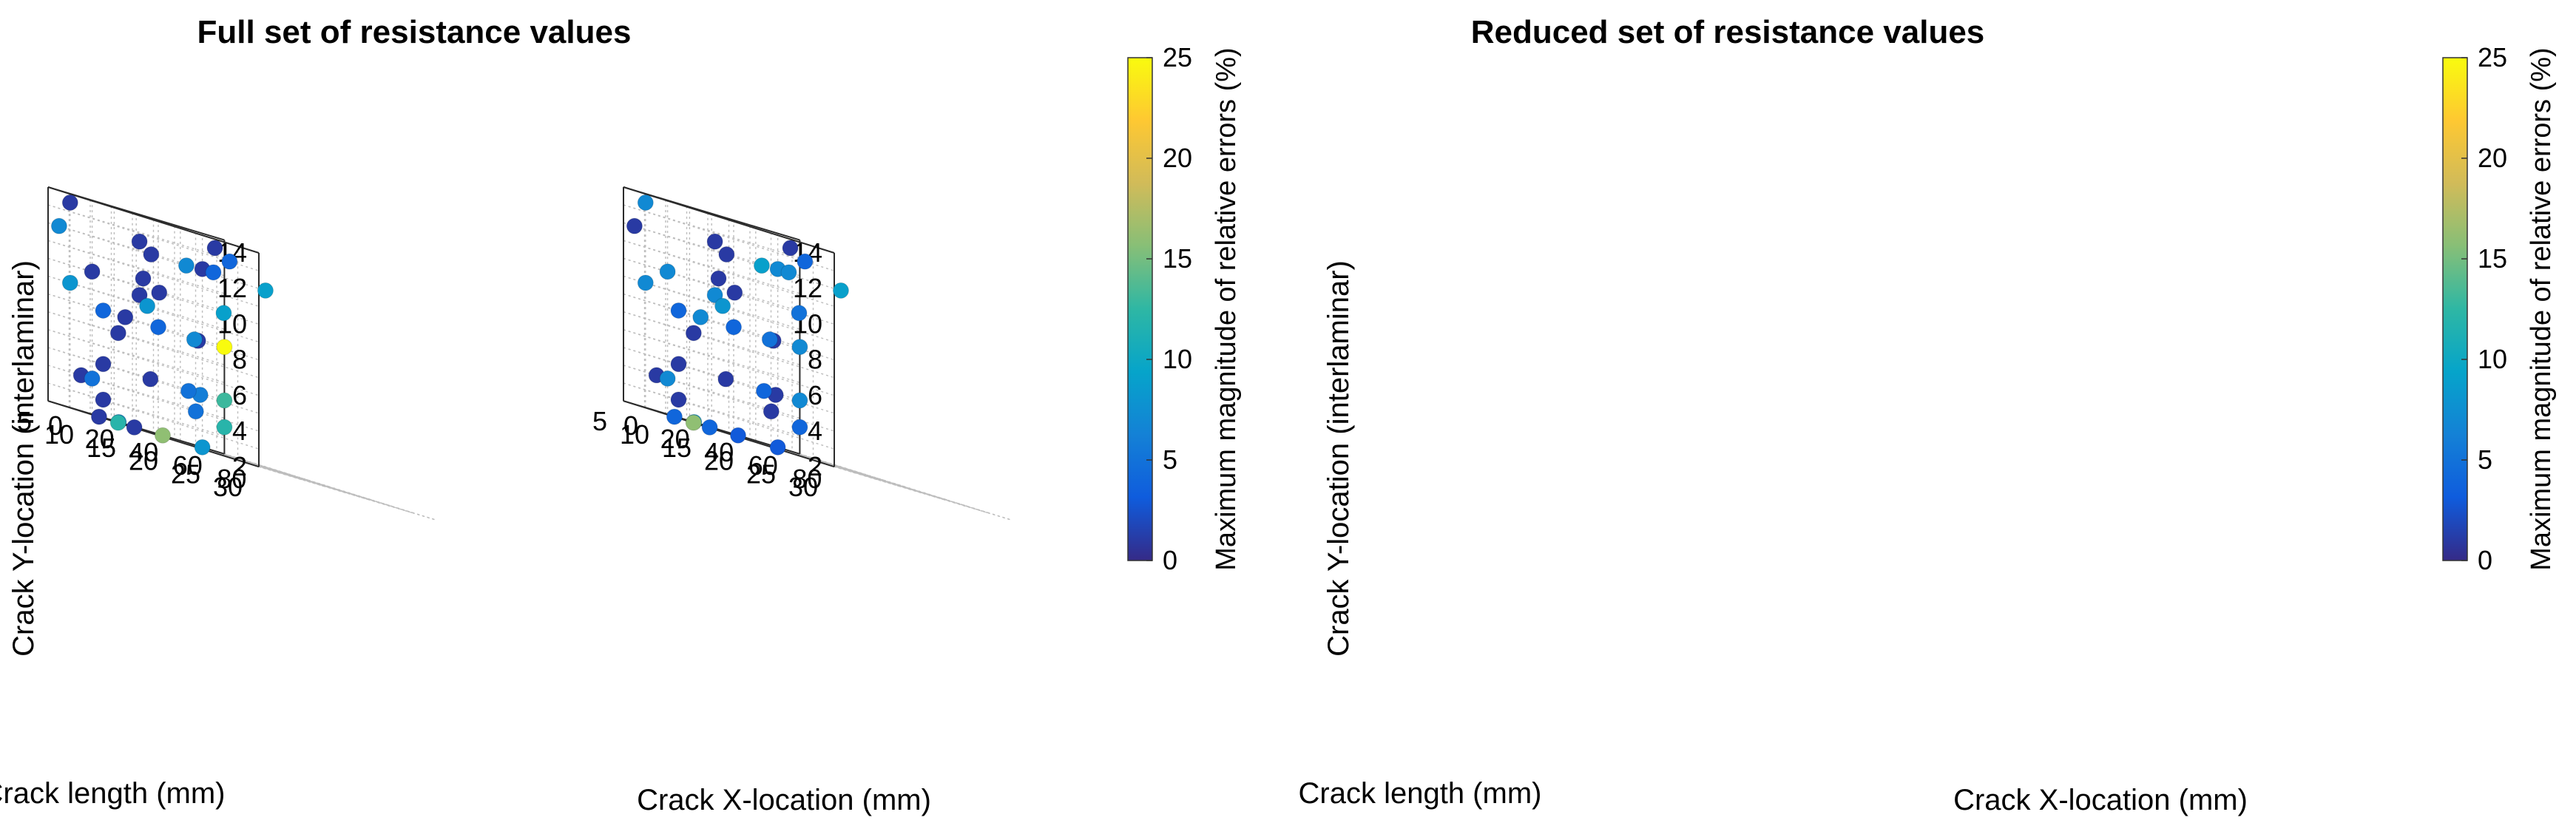 This screenshot has height=826, width=2576. I want to click on colorbar-tick-label: 25, so click(2492, 57).